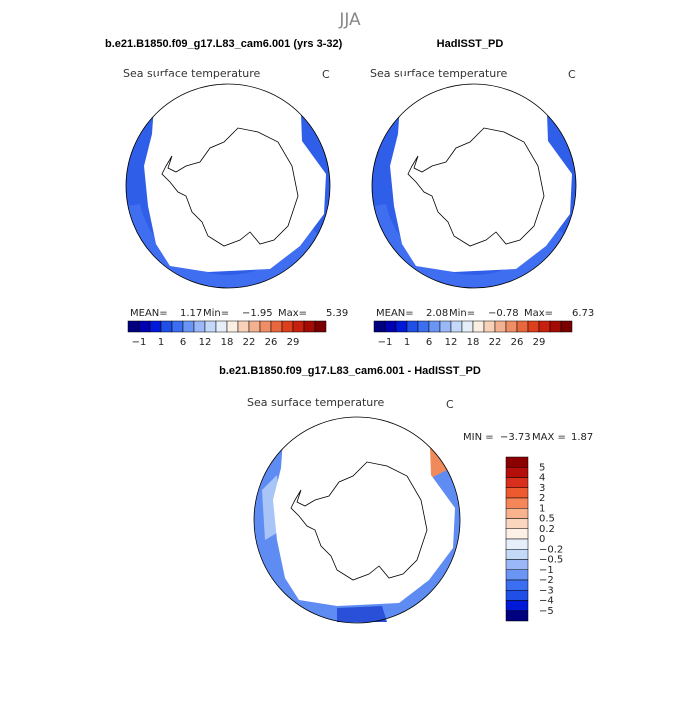 Image resolution: width=700 pixels, height=704 pixels. Describe the element at coordinates (542, 508) in the screenshot. I see `colorbar-label: 1` at that location.